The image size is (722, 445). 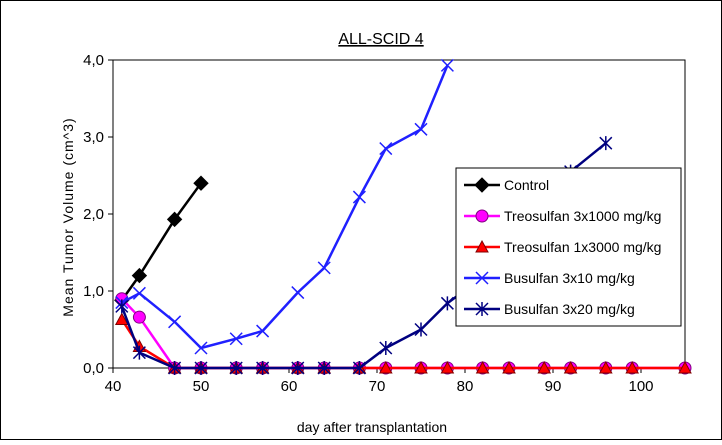 I want to click on x-tick-label: 70, so click(x=377, y=386).